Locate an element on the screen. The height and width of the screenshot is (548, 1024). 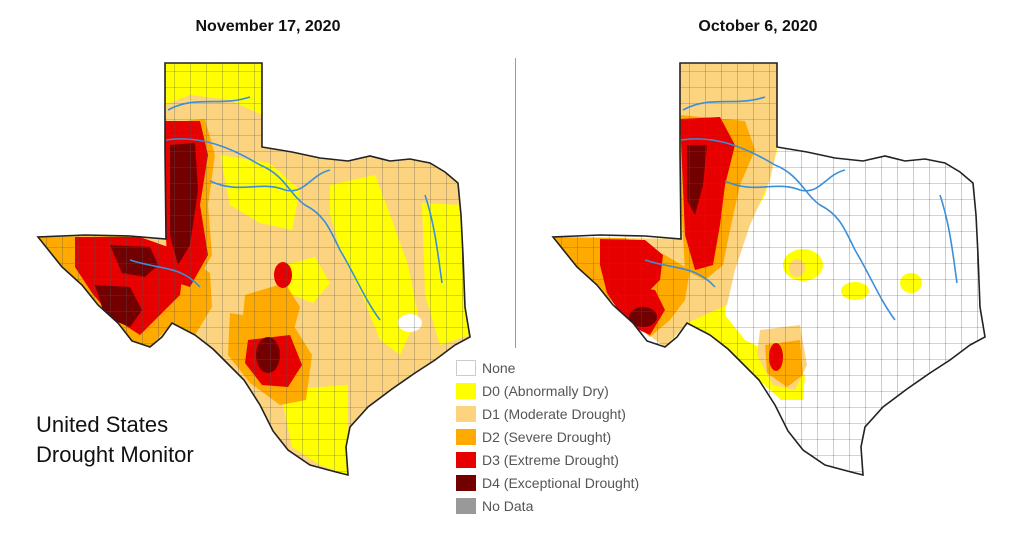
legend-item-d4: D4 (Exceptional Drought) is located at coordinates (547, 482).